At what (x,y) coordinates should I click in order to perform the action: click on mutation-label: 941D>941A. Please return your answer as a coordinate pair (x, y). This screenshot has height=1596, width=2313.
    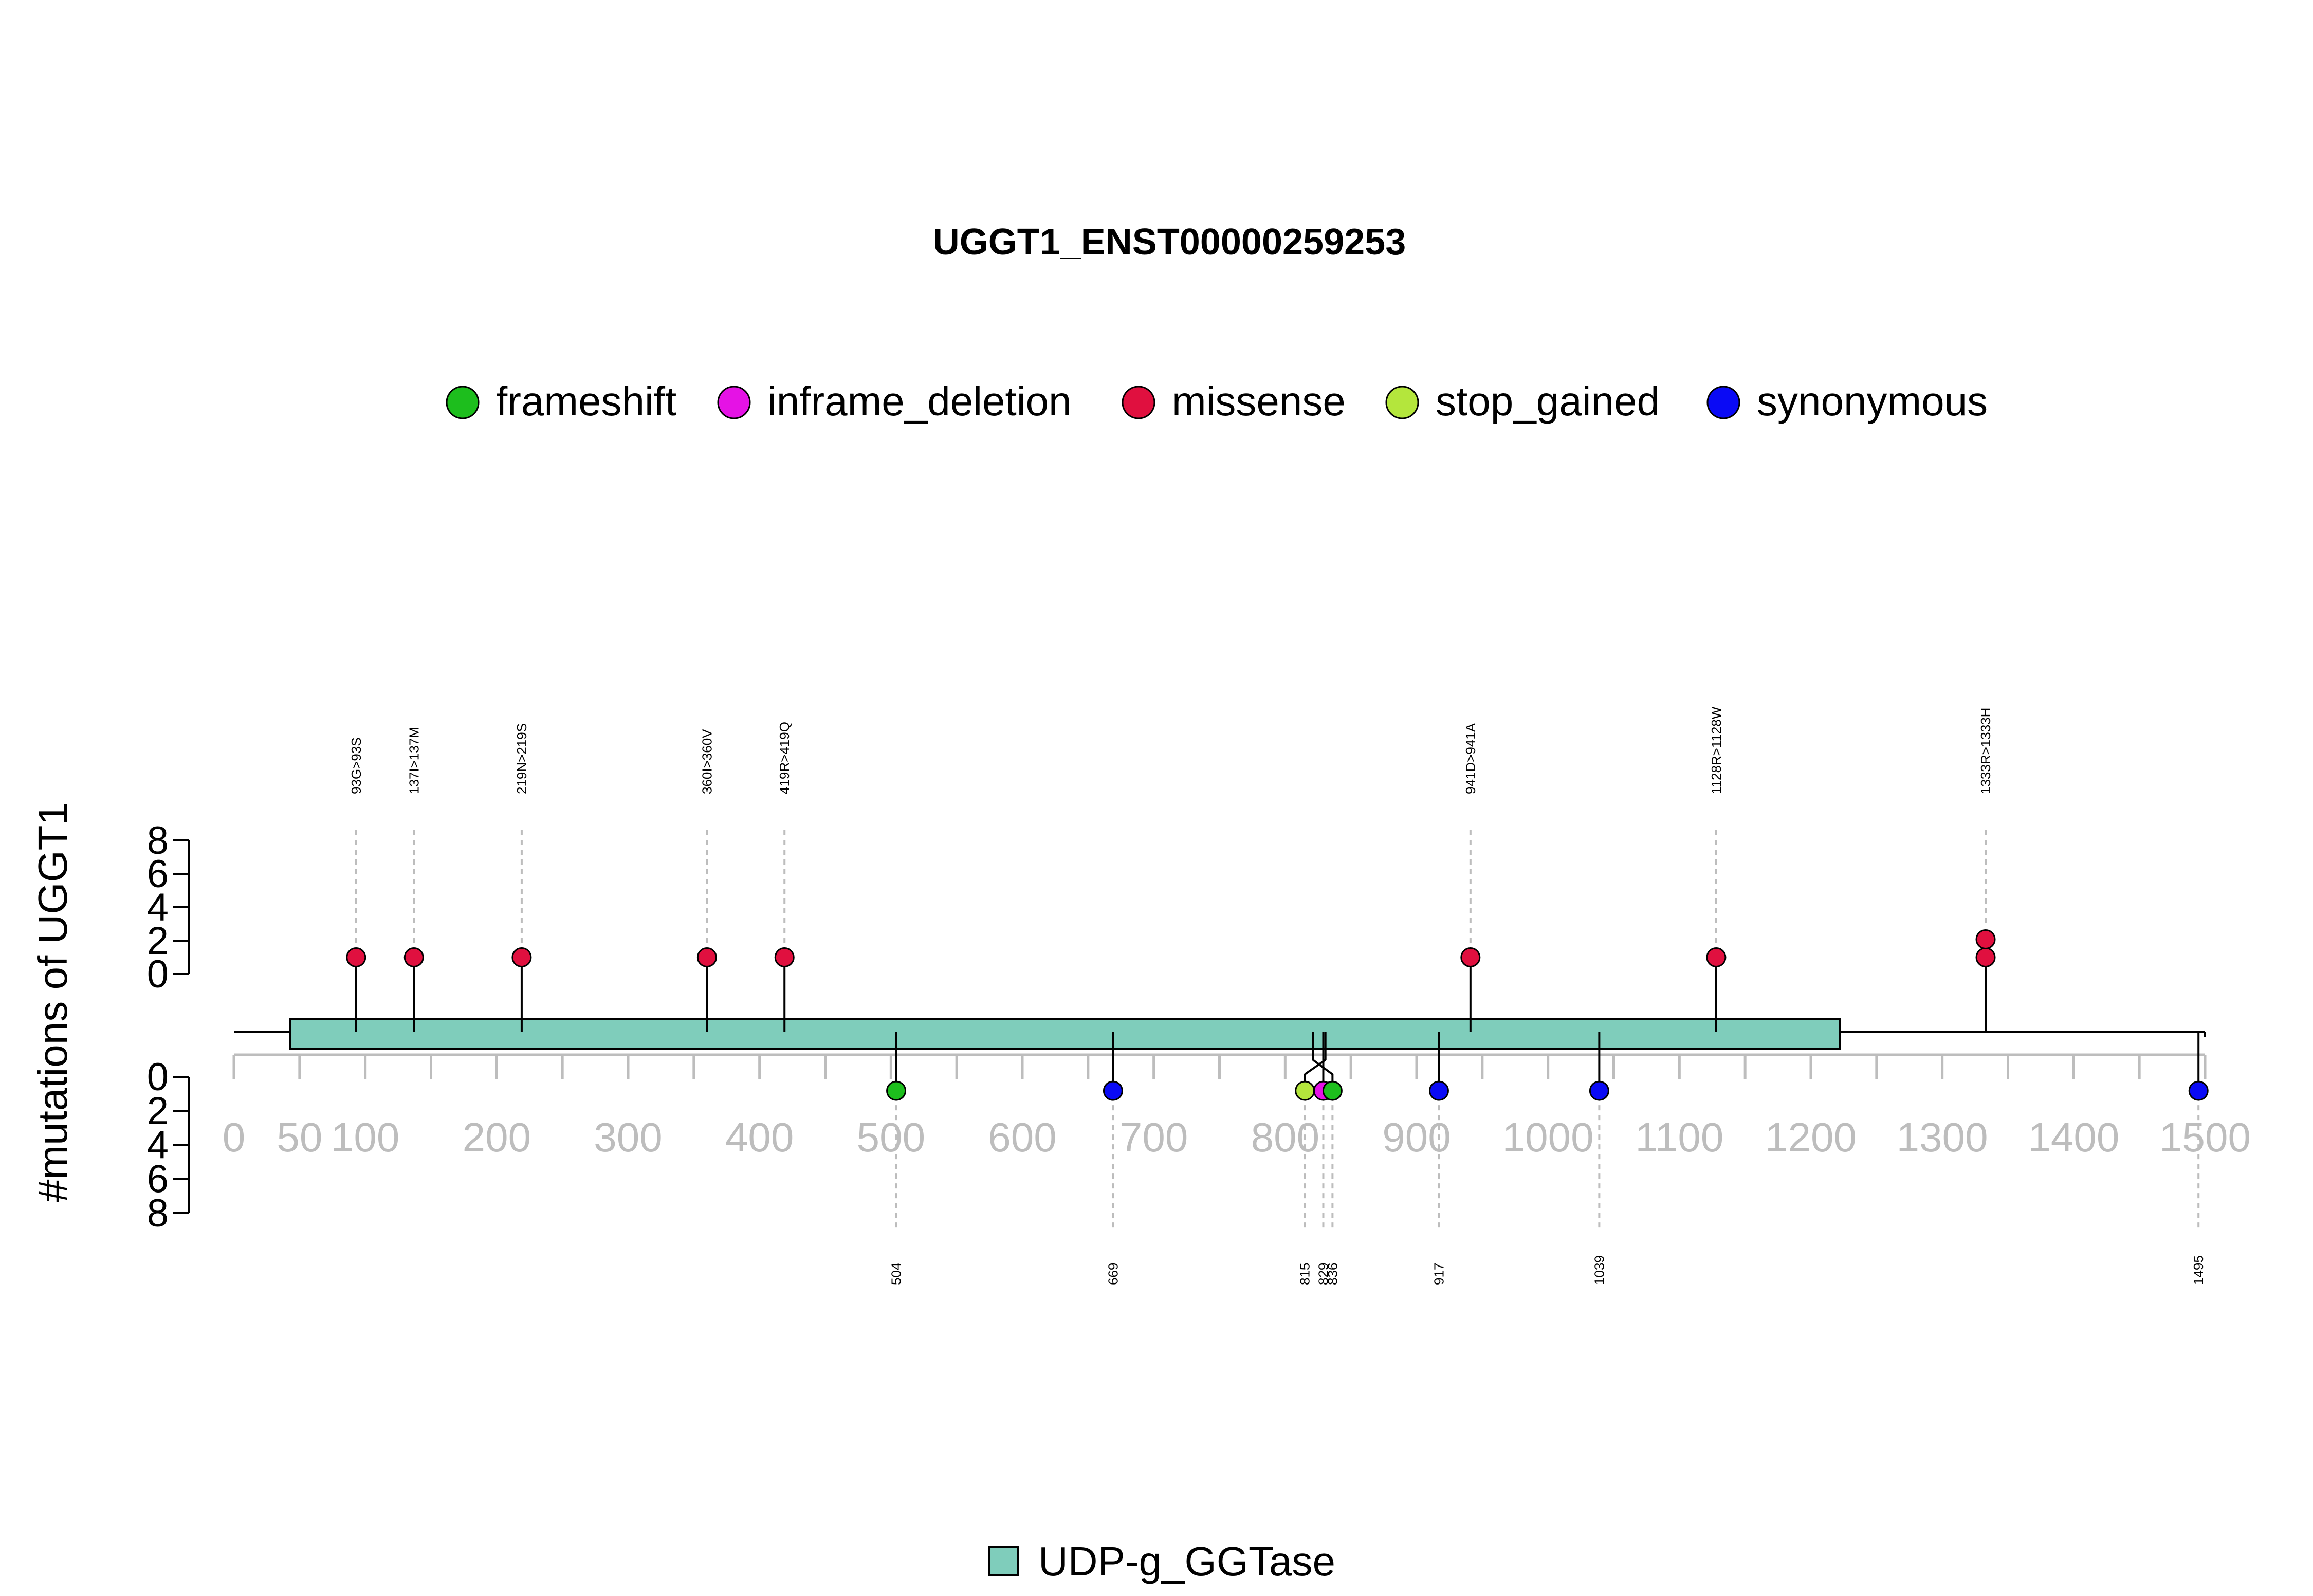
    Looking at the image, I should click on (1470, 758).